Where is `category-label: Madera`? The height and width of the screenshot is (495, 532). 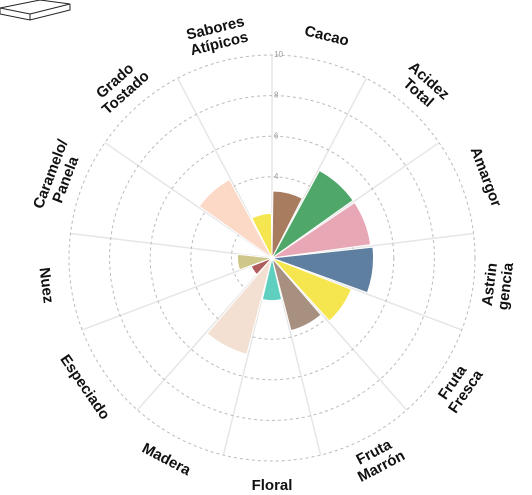 category-label: Madera is located at coordinates (166, 460).